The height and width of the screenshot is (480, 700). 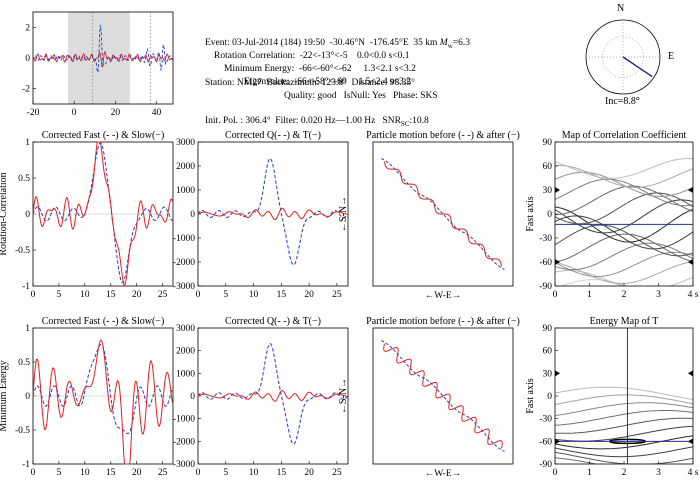 I want to click on rc-qt-xtick-label: 5, so click(x=225, y=295).